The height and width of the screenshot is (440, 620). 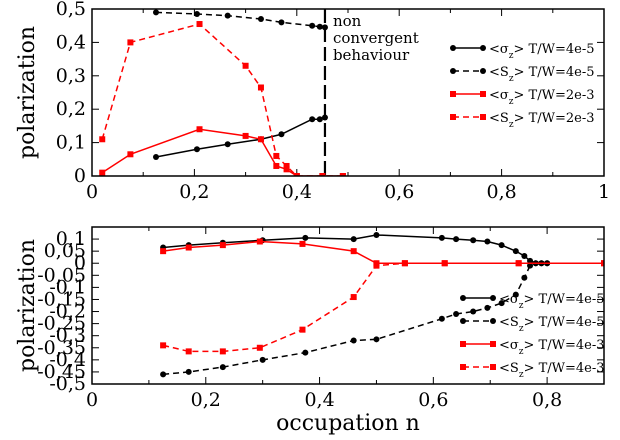 What do you see at coordinates (194, 192) in the screenshot?
I see `x-tick-label: 0,2` at bounding box center [194, 192].